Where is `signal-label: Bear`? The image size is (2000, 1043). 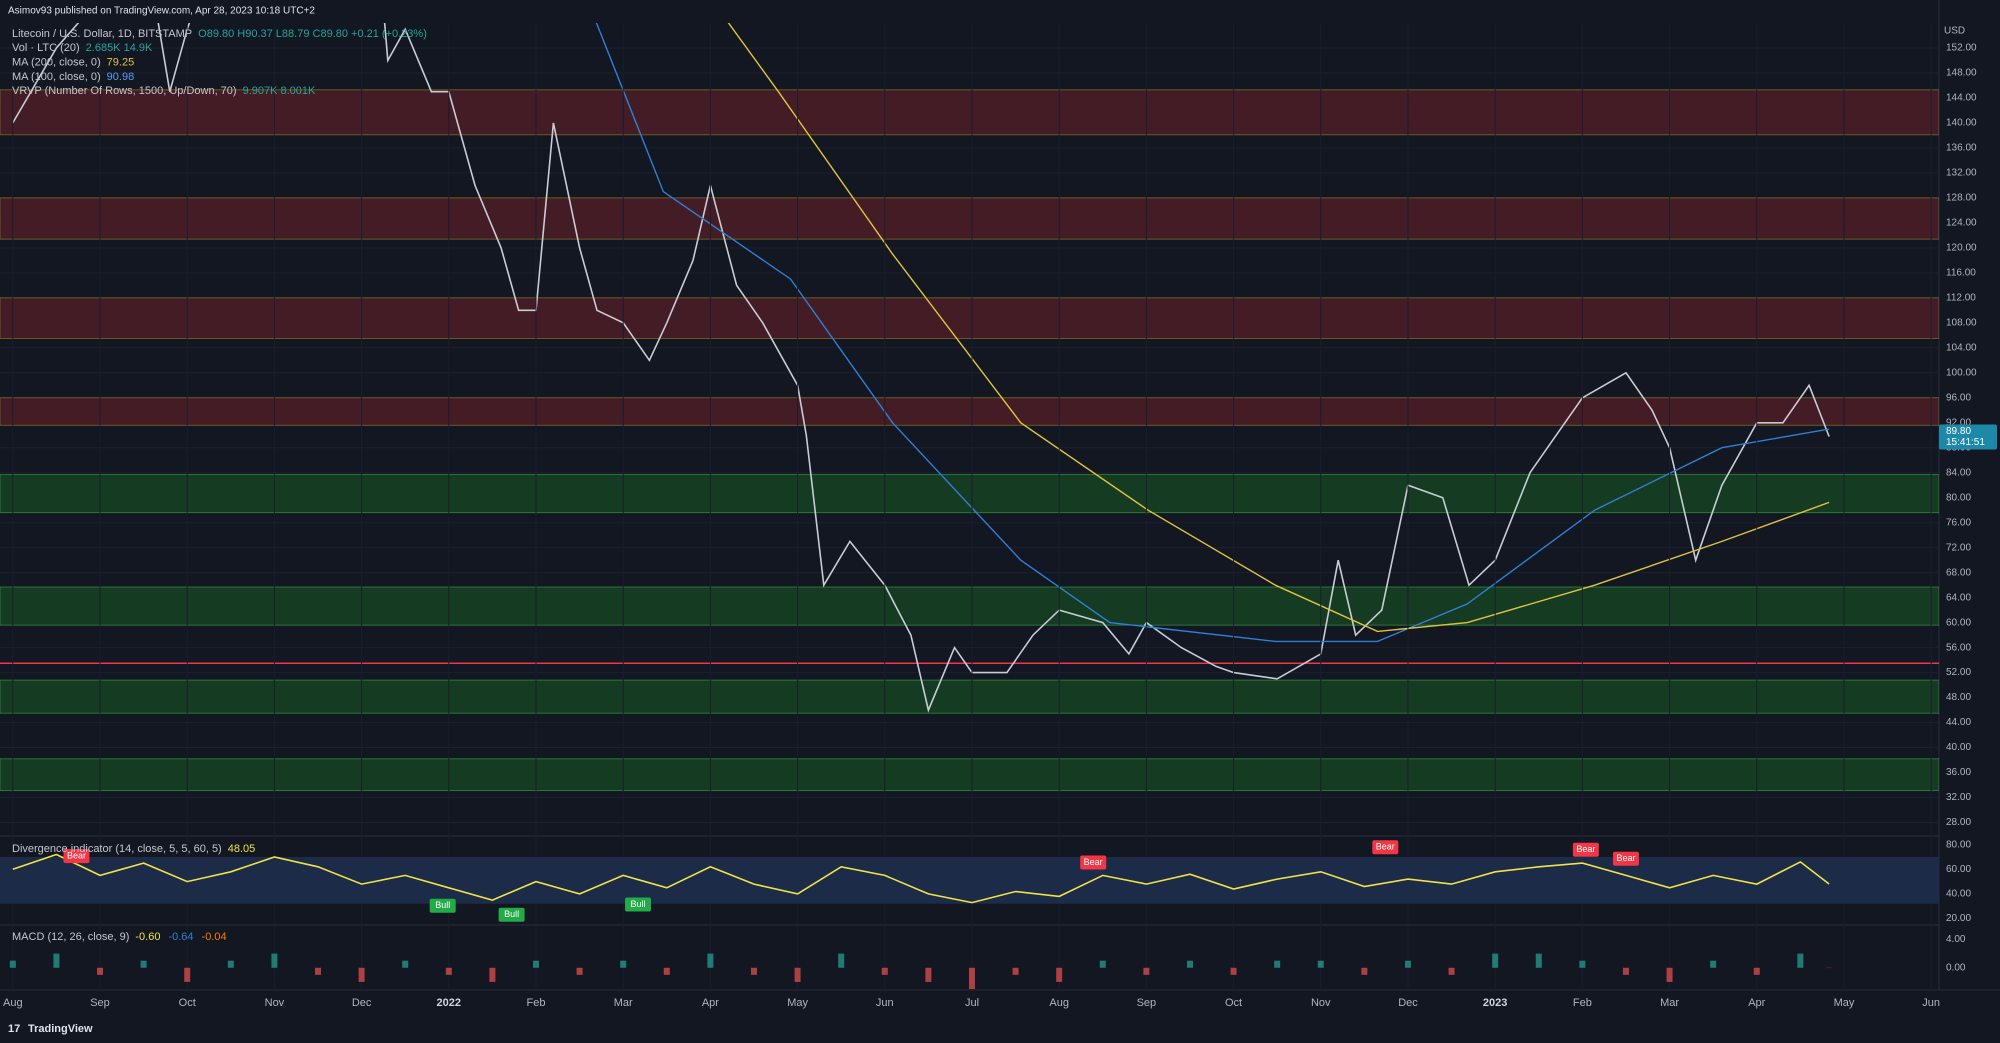
signal-label: Bear is located at coordinates (1093, 862).